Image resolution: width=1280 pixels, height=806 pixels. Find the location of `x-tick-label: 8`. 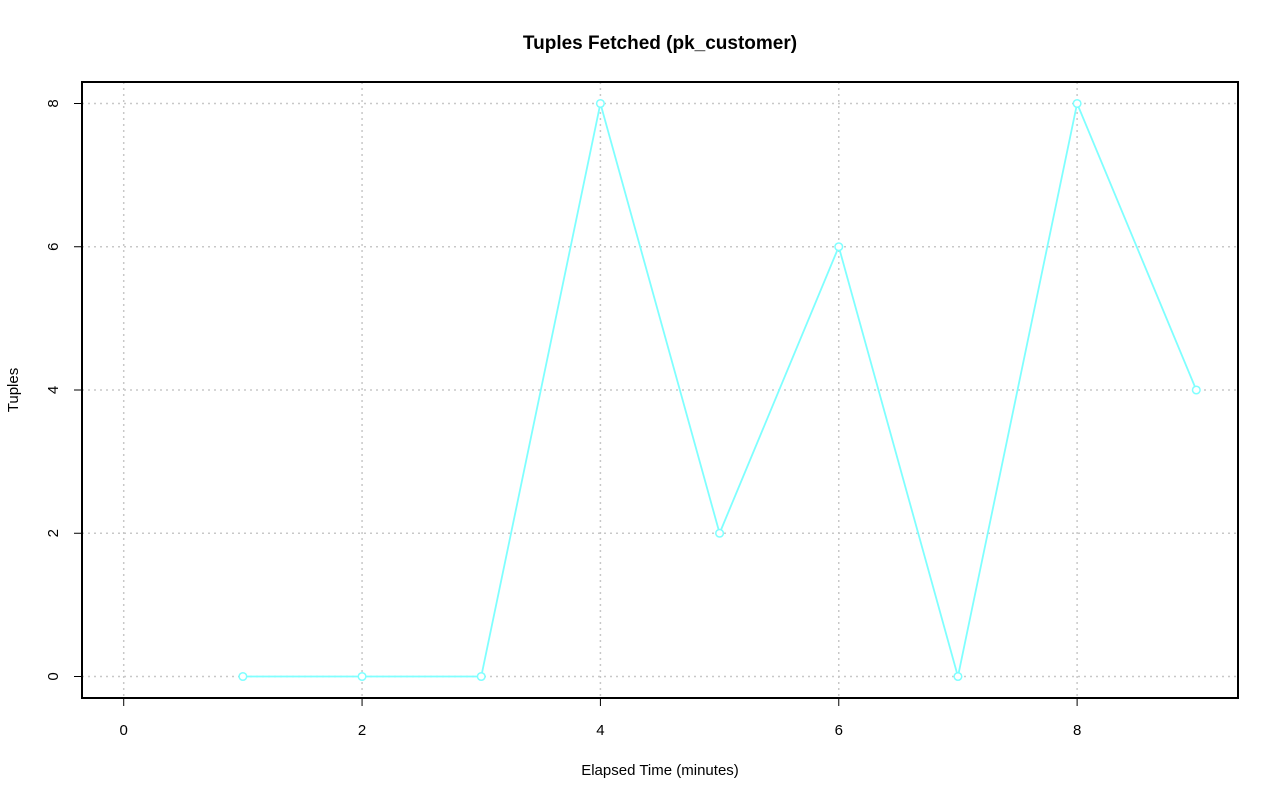

x-tick-label: 8 is located at coordinates (1077, 730).